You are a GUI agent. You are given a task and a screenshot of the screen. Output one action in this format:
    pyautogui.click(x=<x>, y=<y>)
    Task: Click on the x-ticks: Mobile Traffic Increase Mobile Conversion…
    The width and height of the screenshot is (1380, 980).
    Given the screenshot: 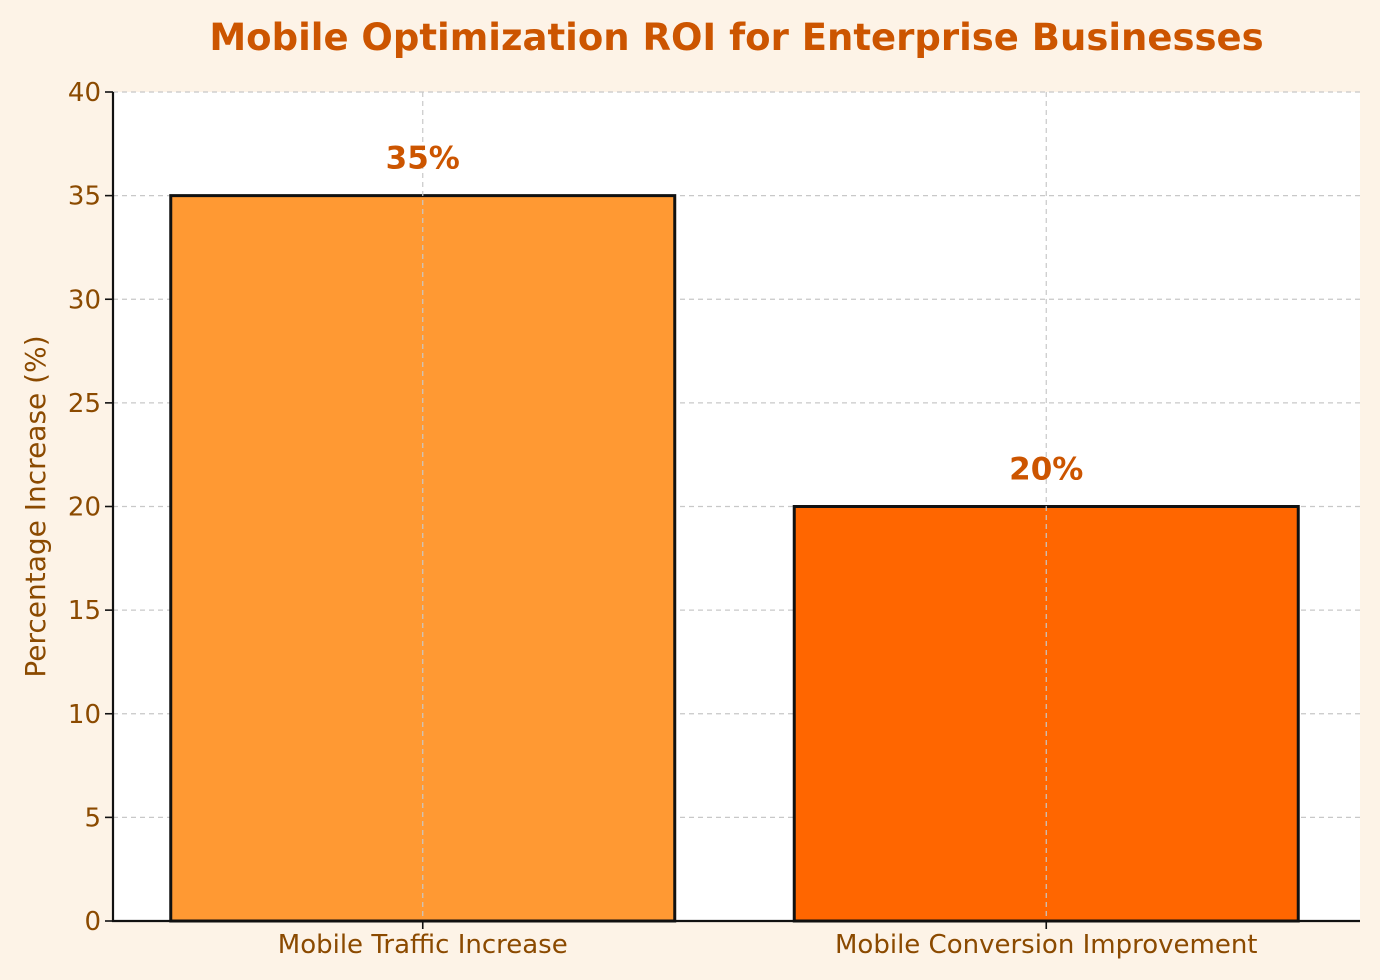 What is the action you would take?
    pyautogui.click(x=768, y=940)
    